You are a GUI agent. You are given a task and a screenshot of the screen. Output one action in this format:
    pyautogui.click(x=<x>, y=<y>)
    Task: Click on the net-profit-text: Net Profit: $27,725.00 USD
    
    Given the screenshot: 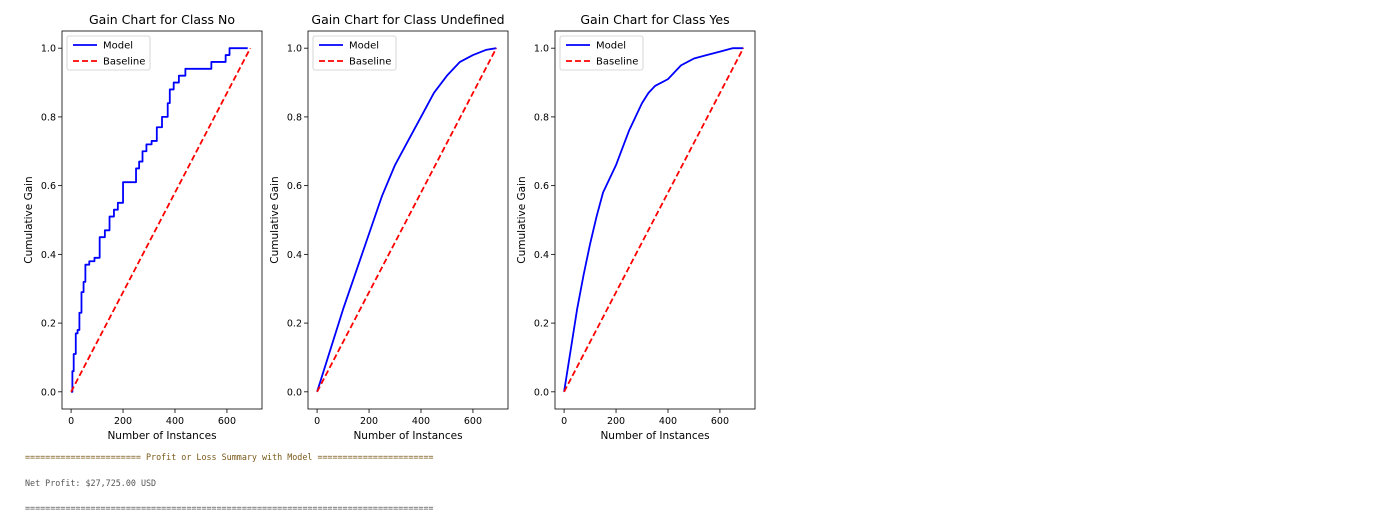 What is the action you would take?
    pyautogui.click(x=91, y=483)
    